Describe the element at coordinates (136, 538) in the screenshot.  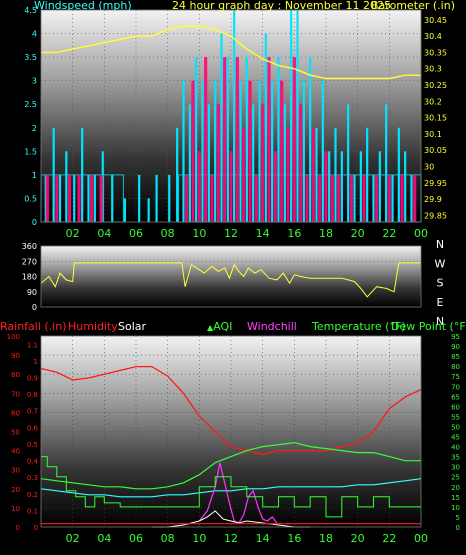
I see `x-tick-label: 06` at that location.